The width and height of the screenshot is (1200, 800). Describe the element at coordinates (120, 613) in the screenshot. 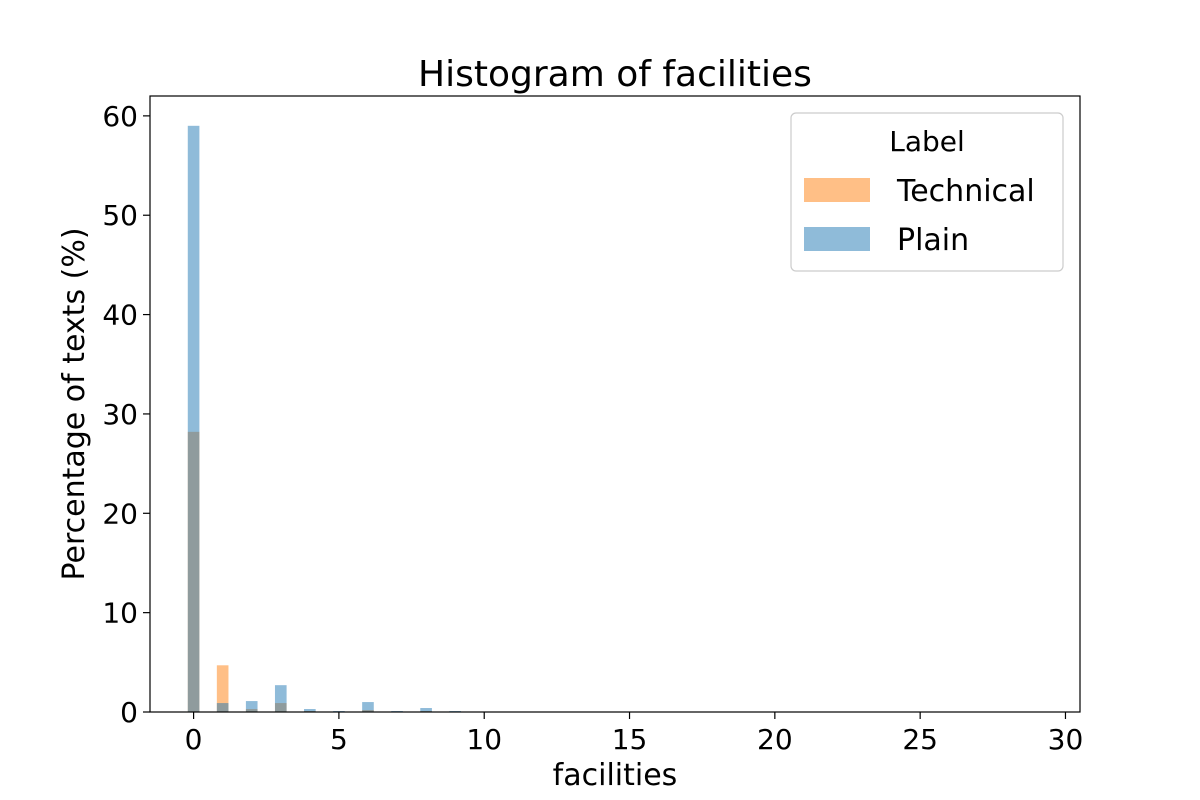

I see `y-tick-label-10: 10` at that location.